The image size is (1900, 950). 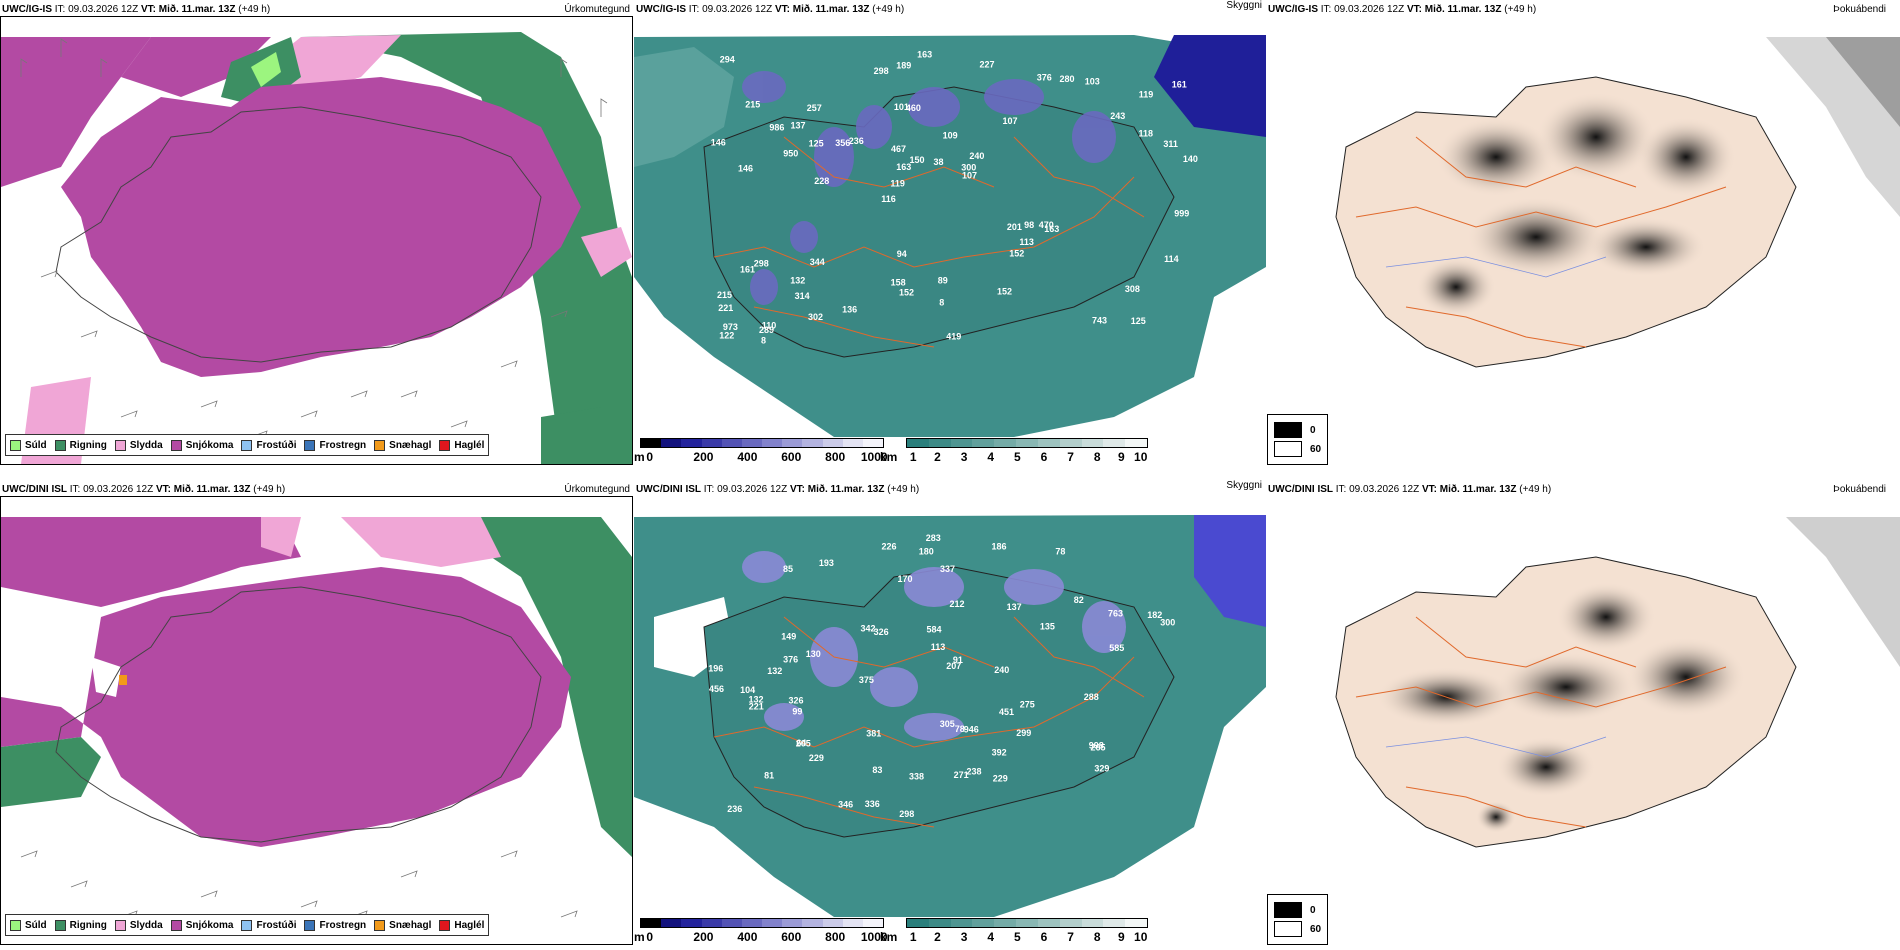 I want to click on cloud-base-label: 137, so click(x=1014, y=607).